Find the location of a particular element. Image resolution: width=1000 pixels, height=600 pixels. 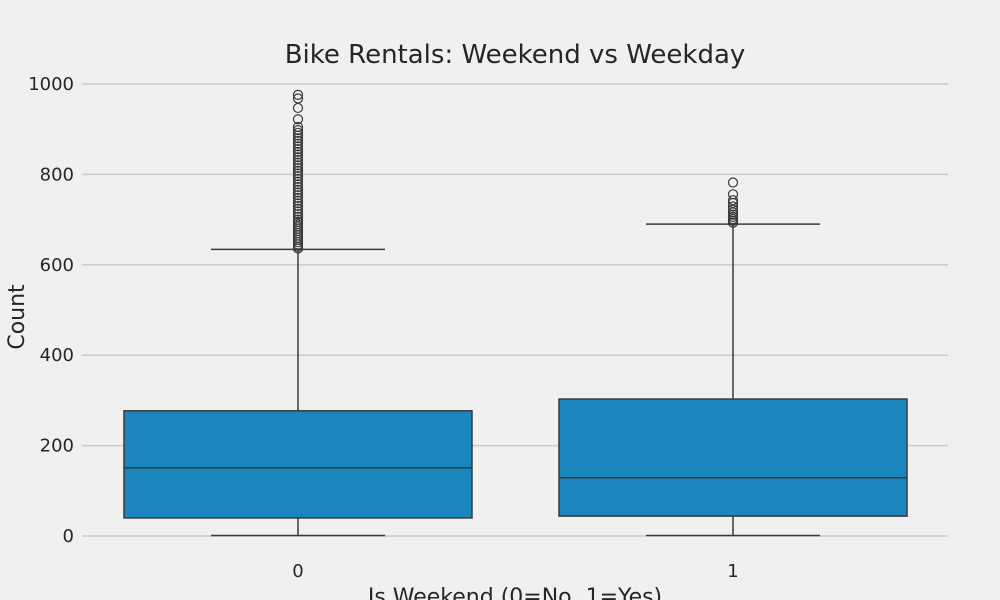

y-tick-label: 1000 is located at coordinates (51, 84).